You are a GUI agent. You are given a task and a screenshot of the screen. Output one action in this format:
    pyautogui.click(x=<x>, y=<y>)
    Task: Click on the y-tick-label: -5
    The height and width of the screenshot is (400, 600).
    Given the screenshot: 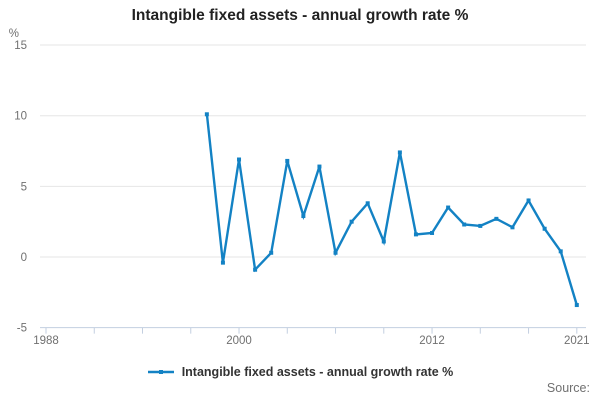 What is the action you would take?
    pyautogui.click(x=22, y=329)
    